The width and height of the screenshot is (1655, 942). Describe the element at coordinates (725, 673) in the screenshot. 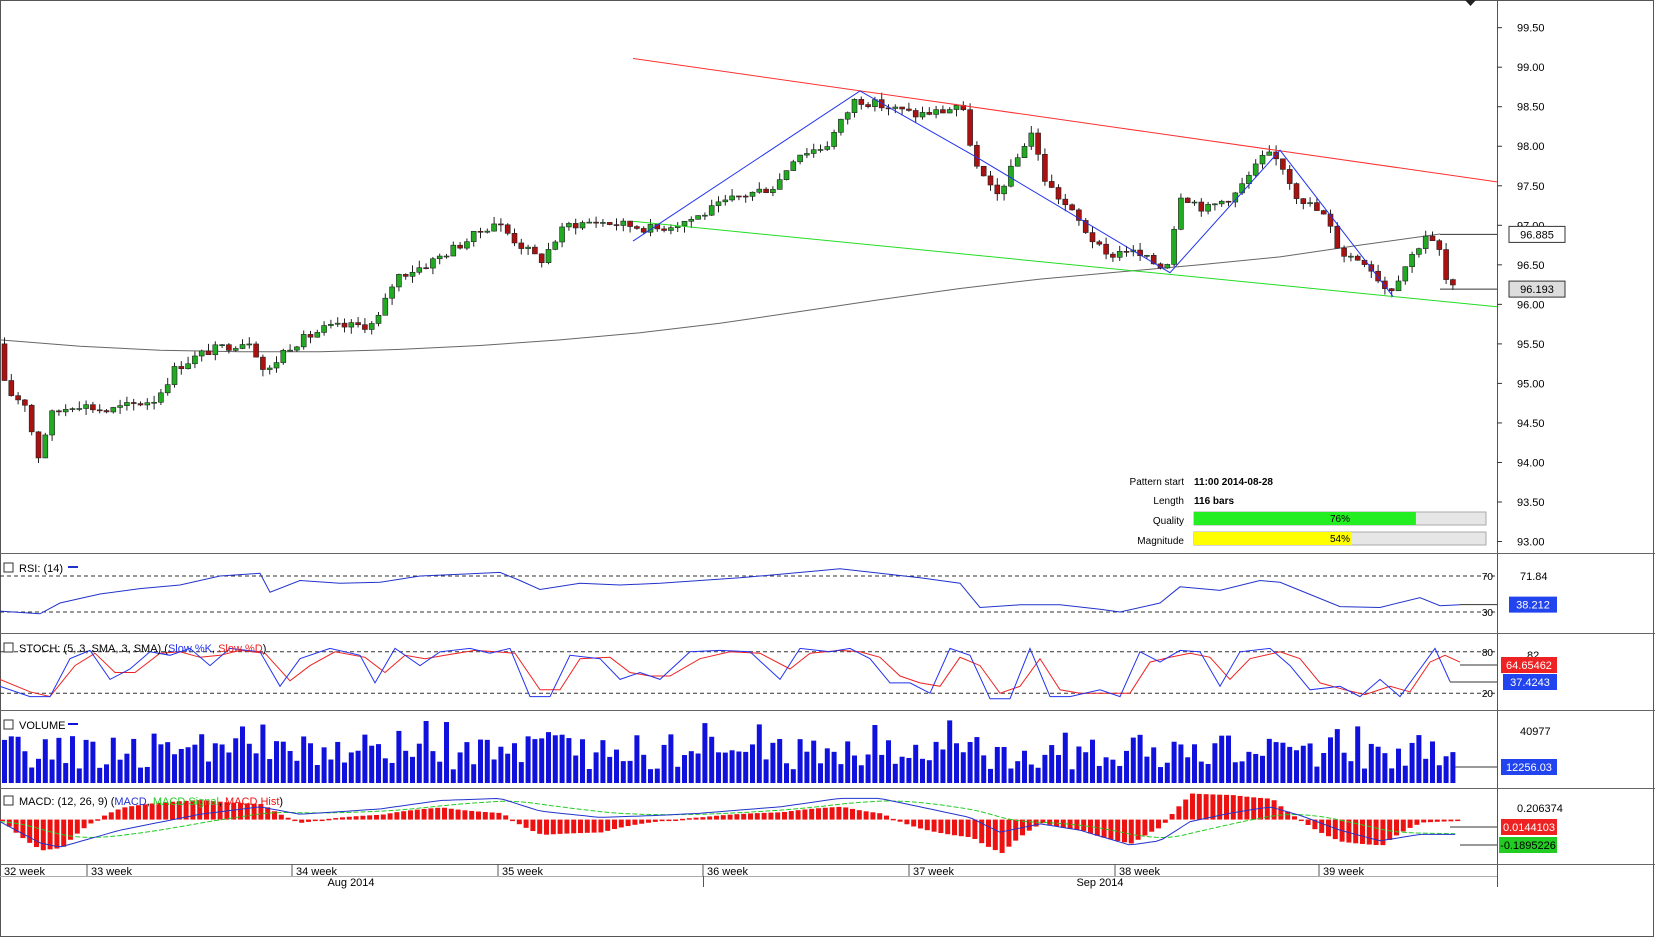

I see `stoch-k-line` at that location.